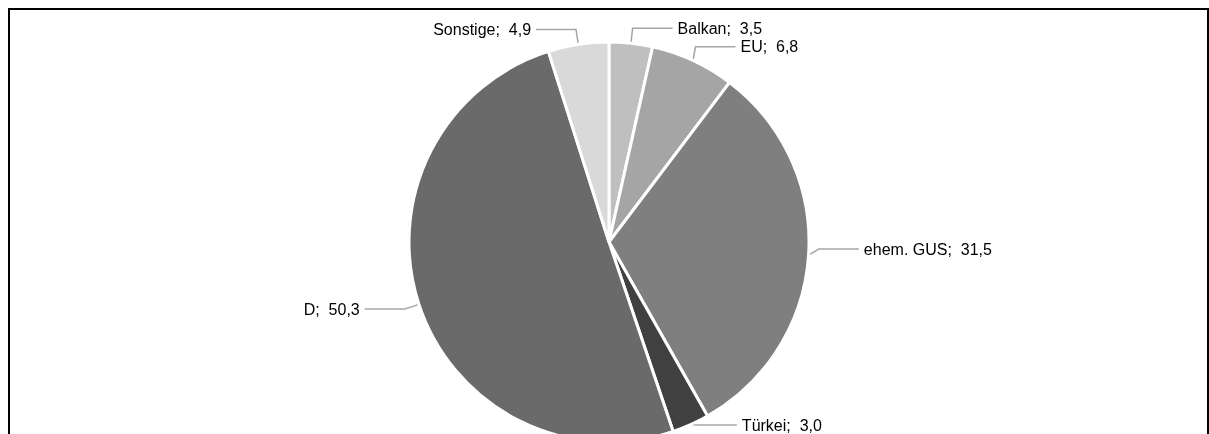 The height and width of the screenshot is (434, 1209). I want to click on slice-label: ehem. GUS; 31,5, so click(928, 249).